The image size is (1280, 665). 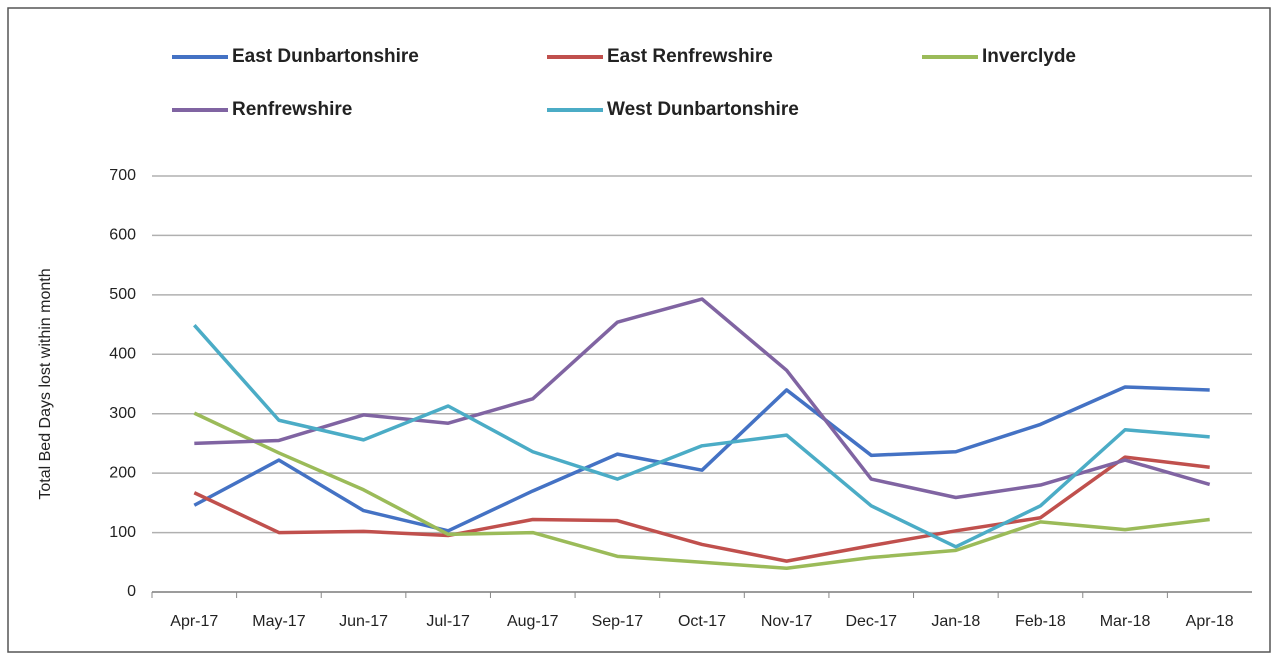 What do you see at coordinates (703, 109) in the screenshot?
I see `legend-label: West Dunbartonshire` at bounding box center [703, 109].